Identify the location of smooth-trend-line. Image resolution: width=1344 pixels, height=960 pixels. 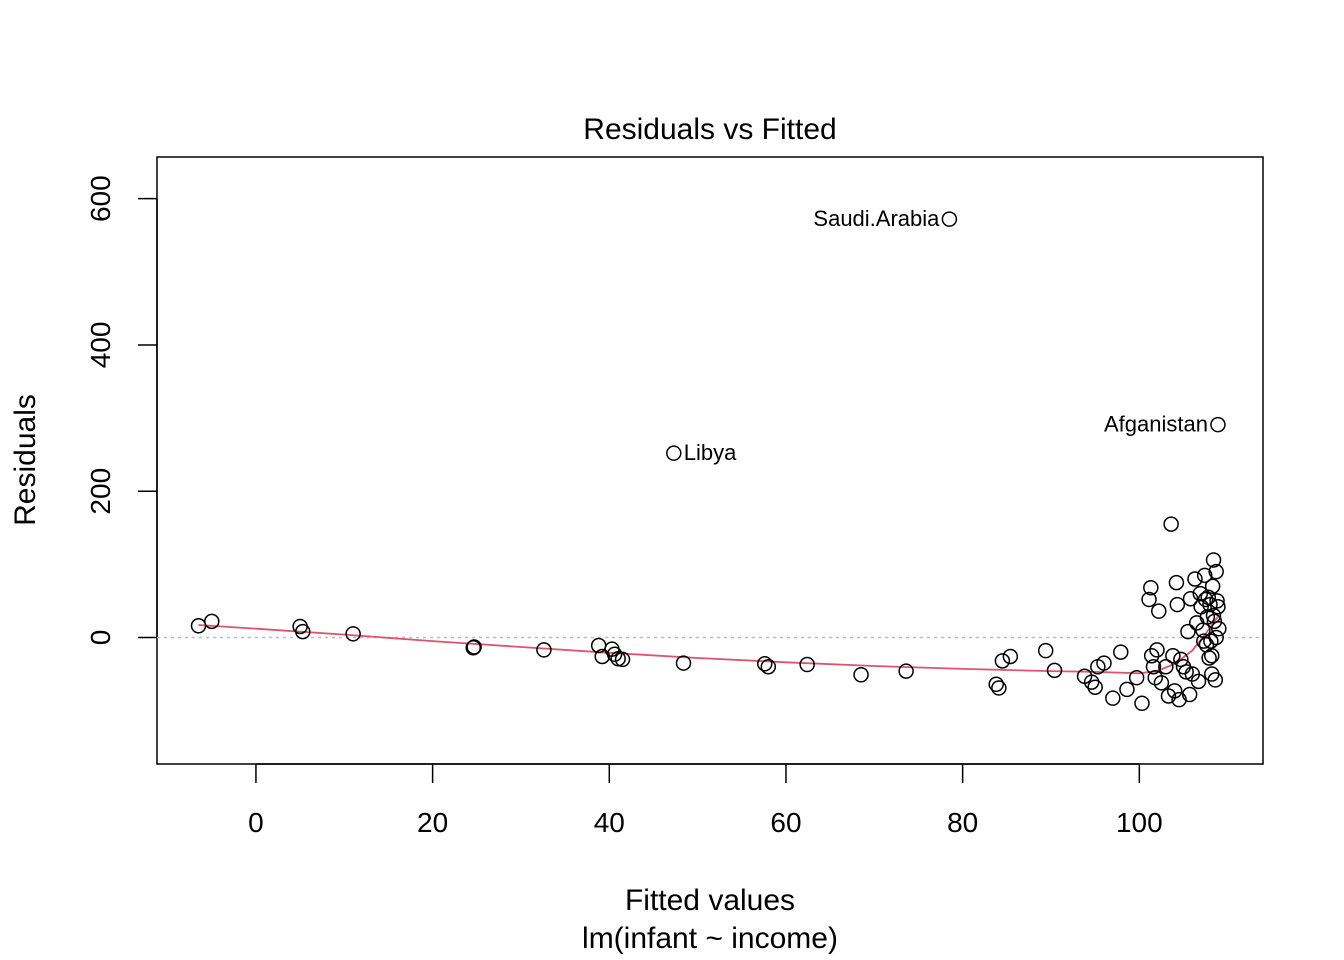
(709, 644).